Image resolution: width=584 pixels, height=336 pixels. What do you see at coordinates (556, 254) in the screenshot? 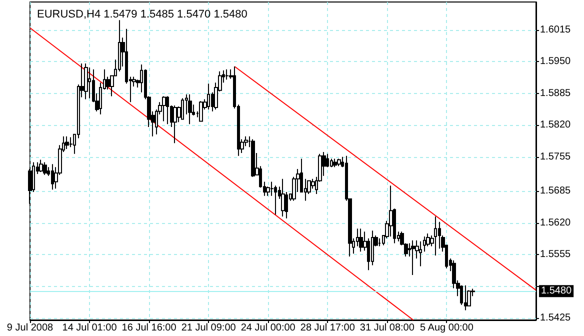
I see `y-tick-label: 1.5555` at bounding box center [556, 254].